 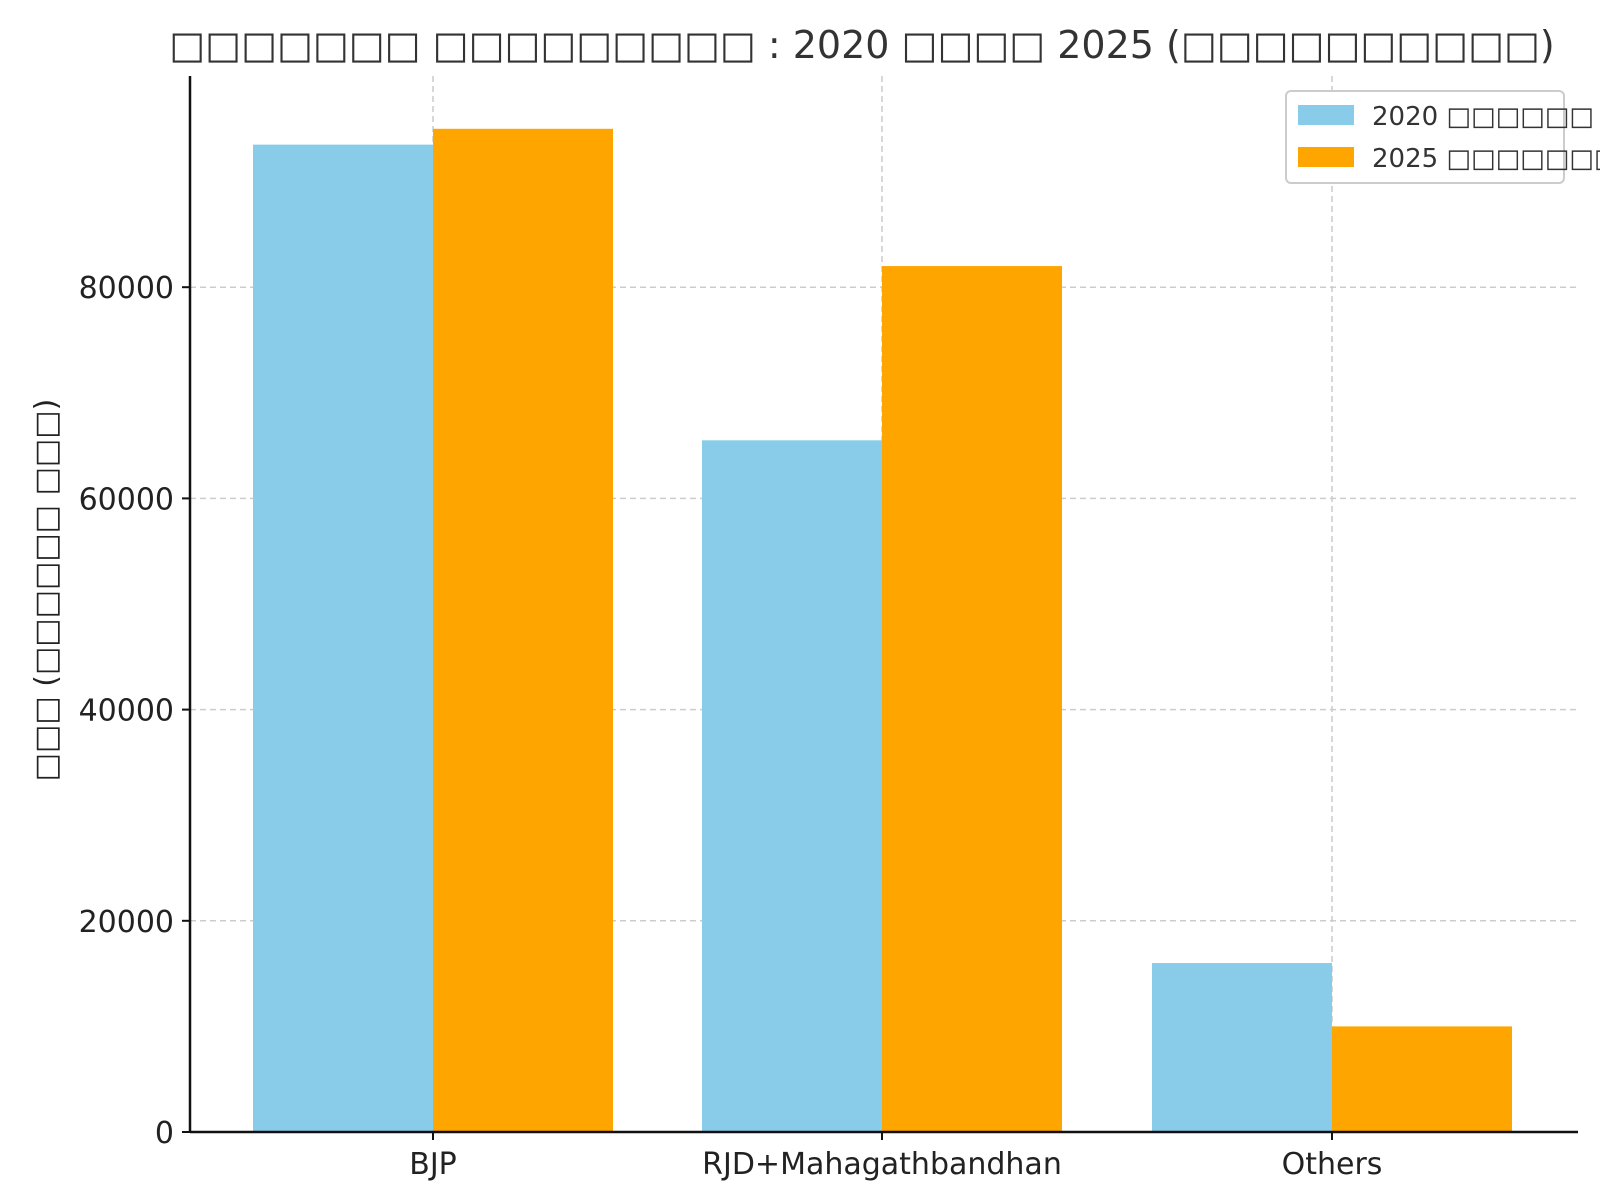 I want to click on y-tick-label: 40000, so click(x=126, y=711).